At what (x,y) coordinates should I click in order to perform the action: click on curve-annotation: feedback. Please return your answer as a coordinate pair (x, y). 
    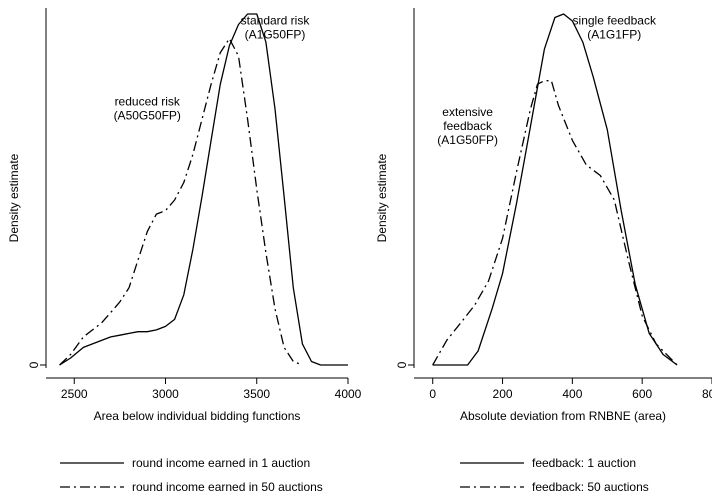
    Looking at the image, I should click on (468, 126).